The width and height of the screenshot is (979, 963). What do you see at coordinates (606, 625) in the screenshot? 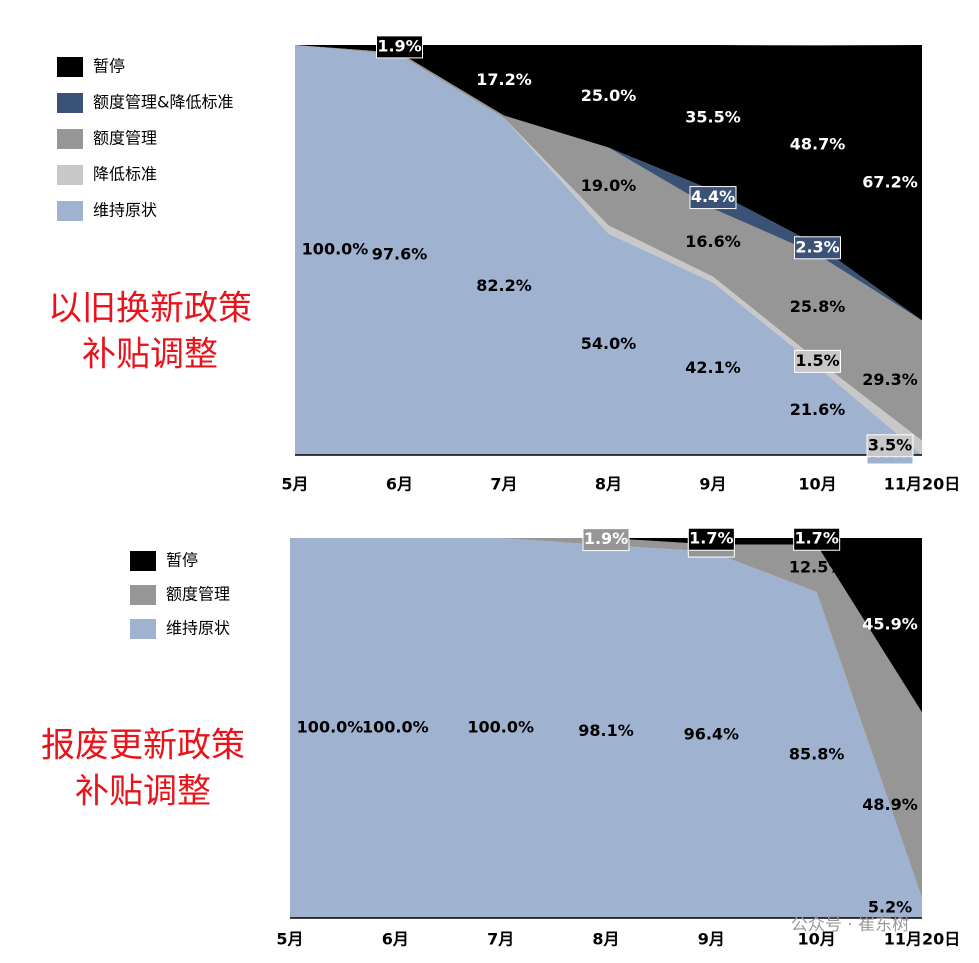
I see `area` at bounding box center [606, 625].